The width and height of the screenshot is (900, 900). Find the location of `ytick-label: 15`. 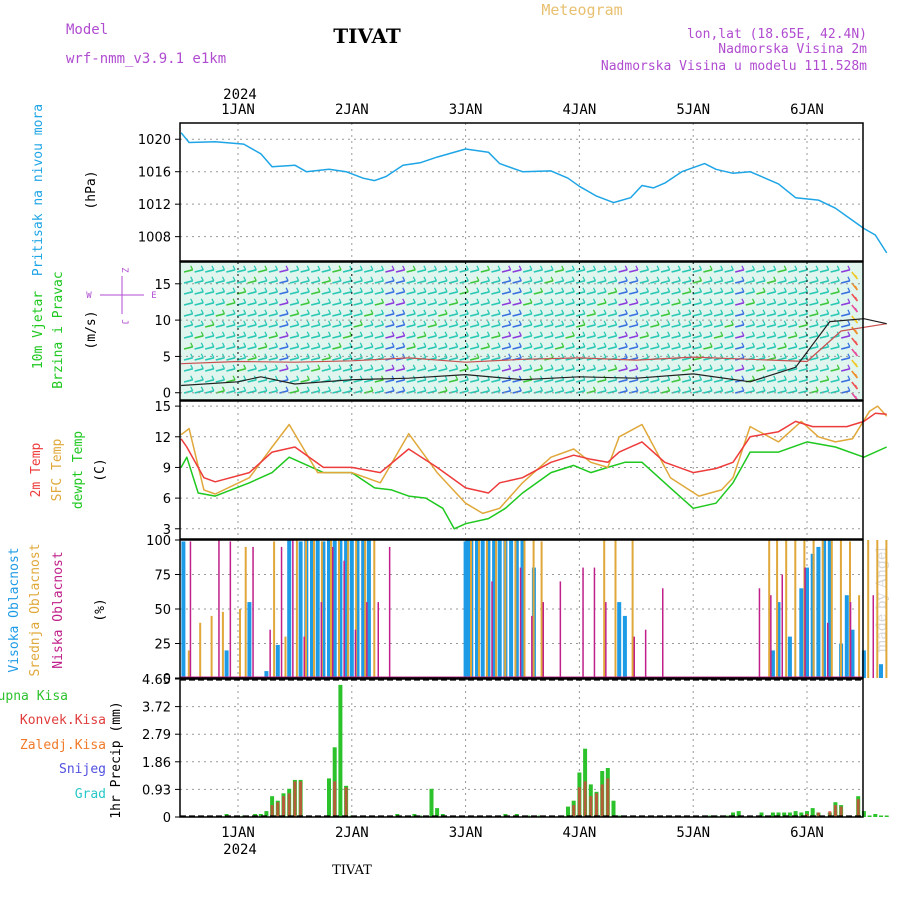

ytick-label: 15 is located at coordinates (162, 407).